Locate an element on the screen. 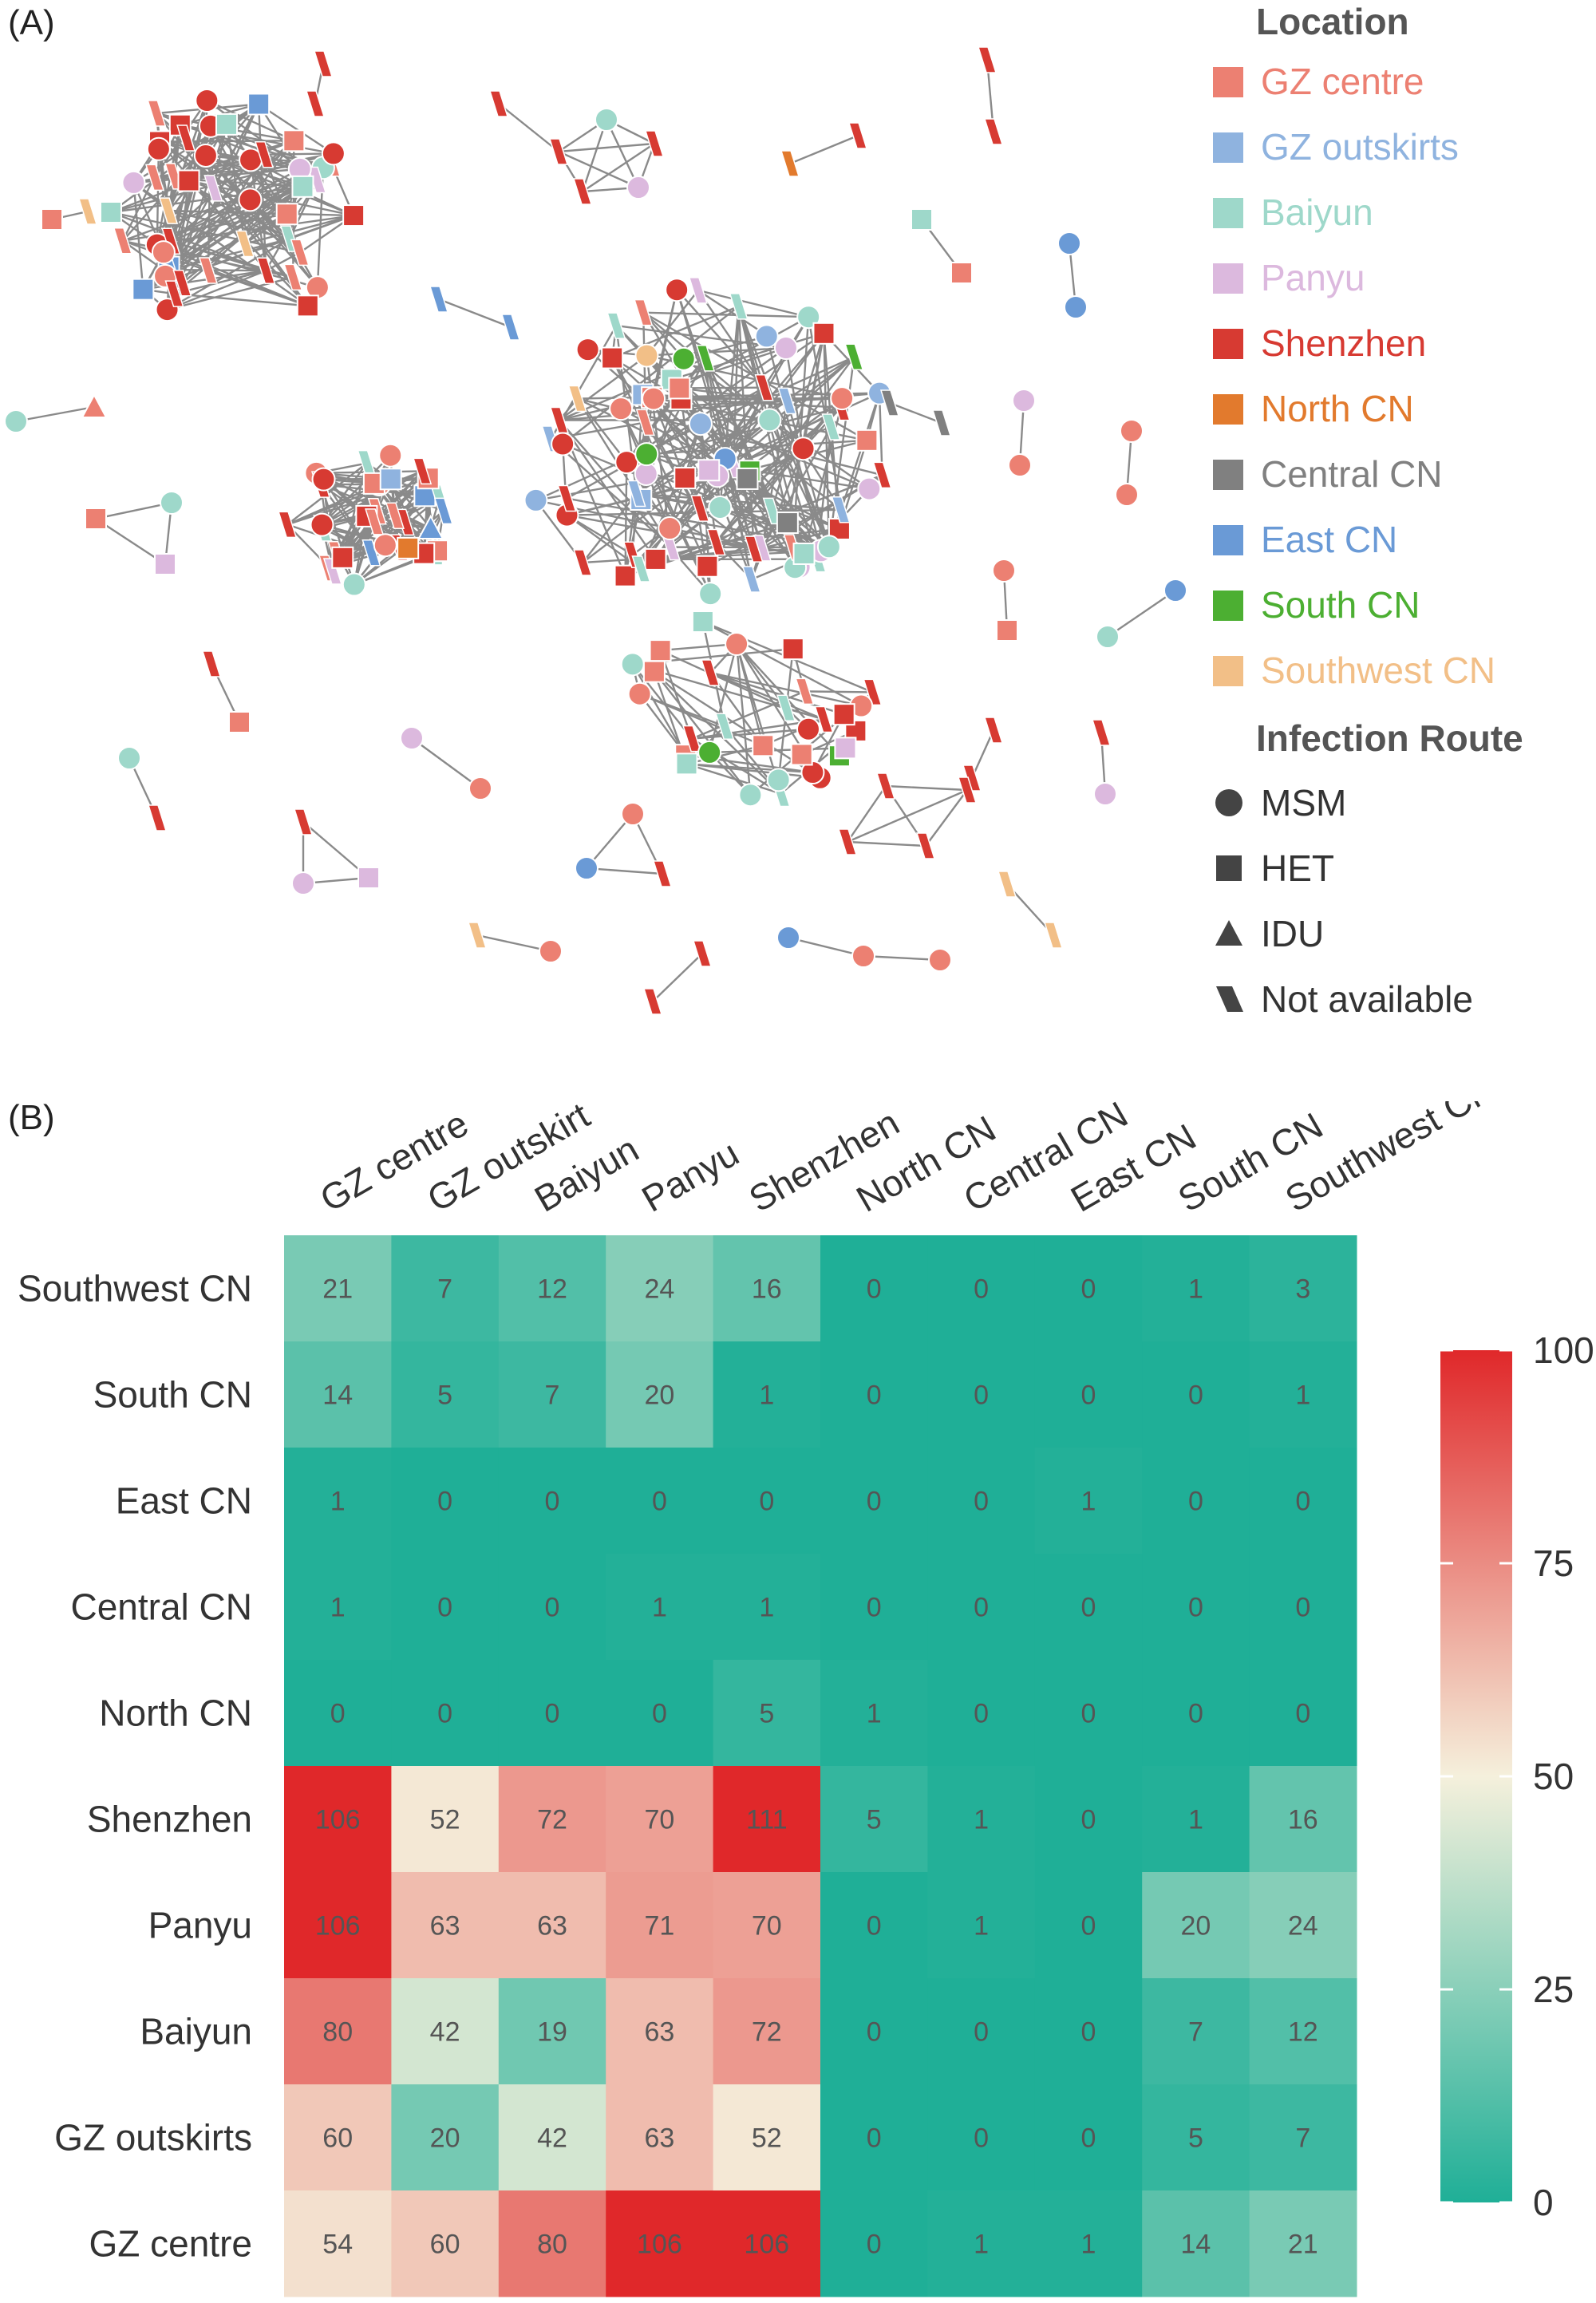 This screenshot has width=1596, height=2303. colorbar-ticks: 0 25 50 75 100 is located at coordinates (1517, 1776).